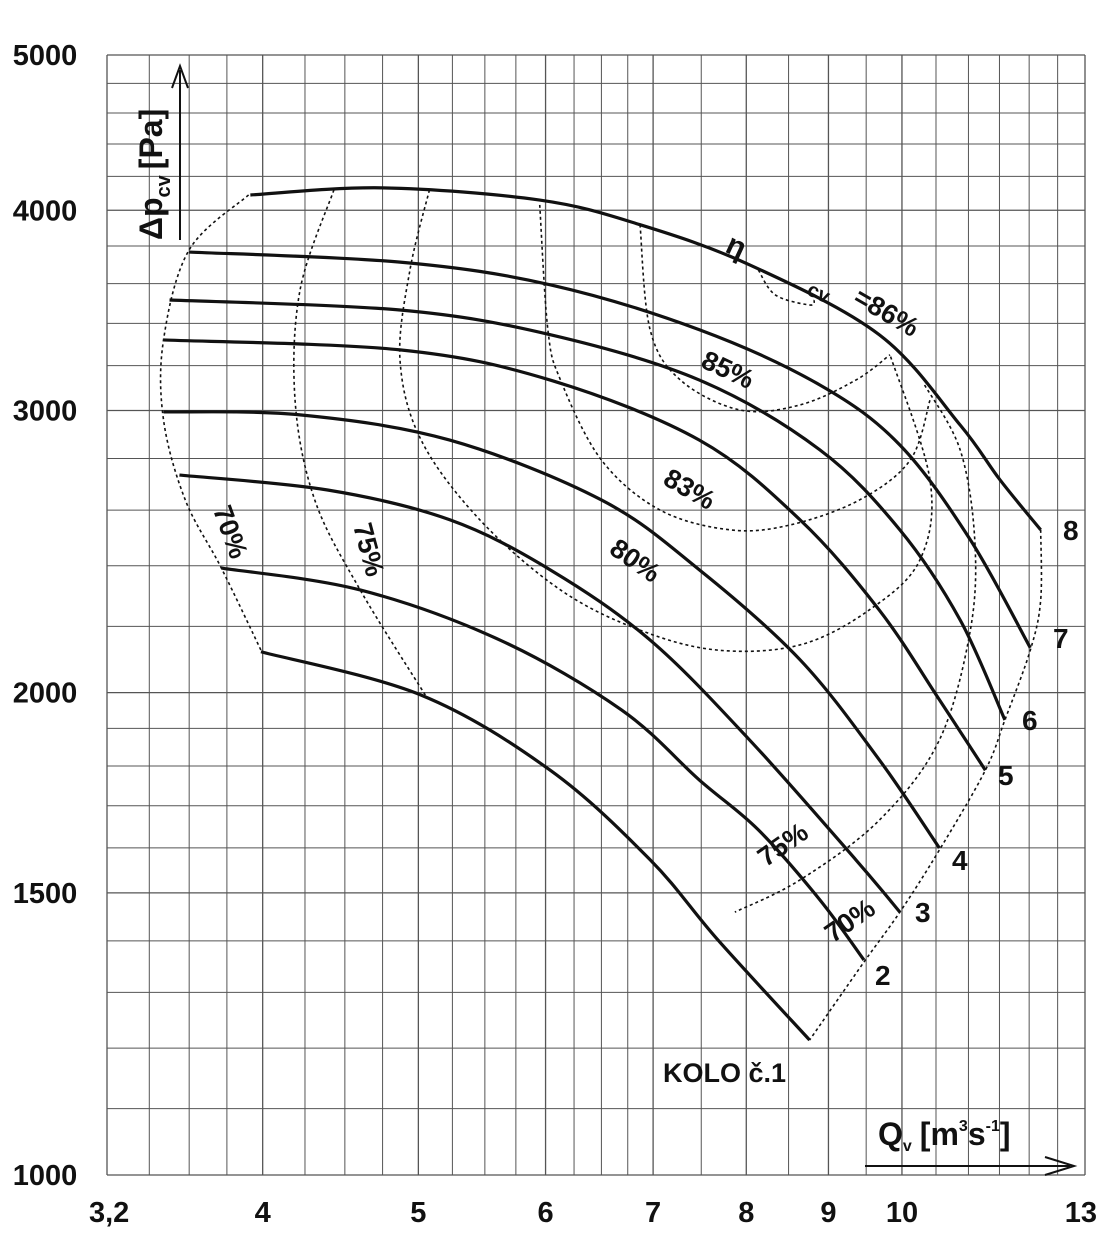 This screenshot has height=1239, width=1100. What do you see at coordinates (724, 1073) in the screenshot?
I see `wheel-label: KOLO č.1` at bounding box center [724, 1073].